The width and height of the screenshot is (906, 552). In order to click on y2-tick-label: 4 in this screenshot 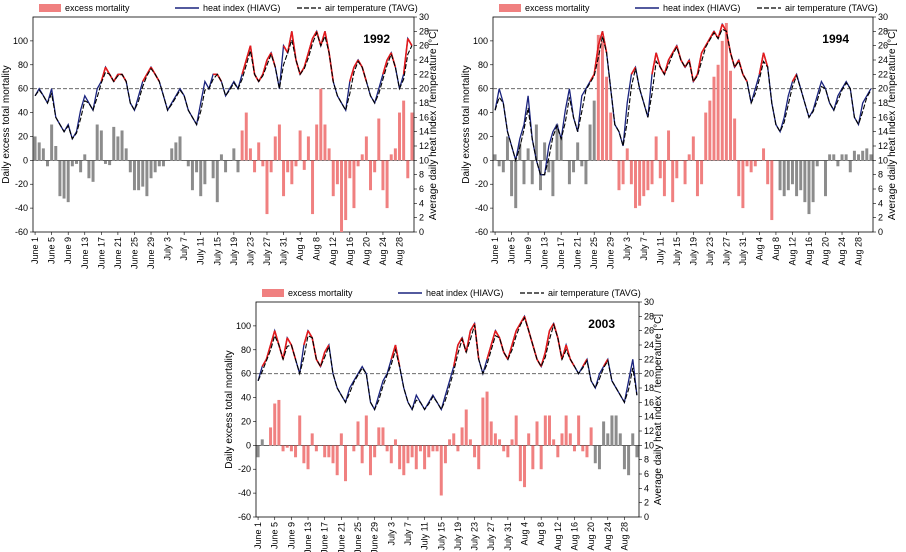, I will do `click(646, 488)`.